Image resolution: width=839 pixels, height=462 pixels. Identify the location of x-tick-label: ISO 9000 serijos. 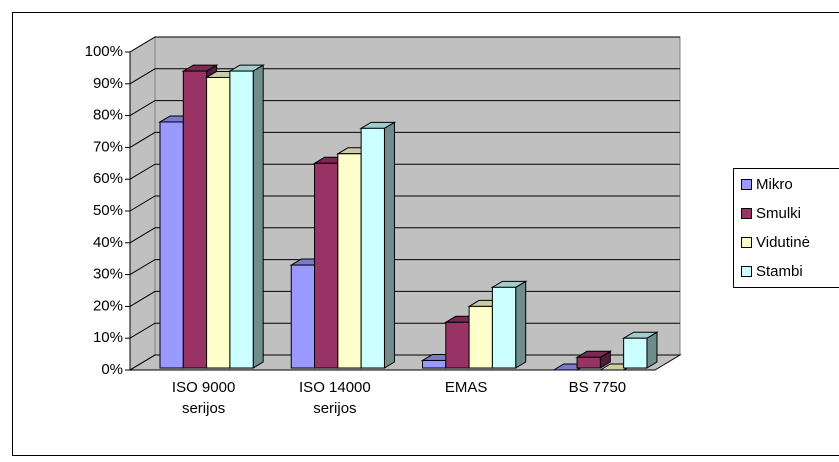
(203, 398).